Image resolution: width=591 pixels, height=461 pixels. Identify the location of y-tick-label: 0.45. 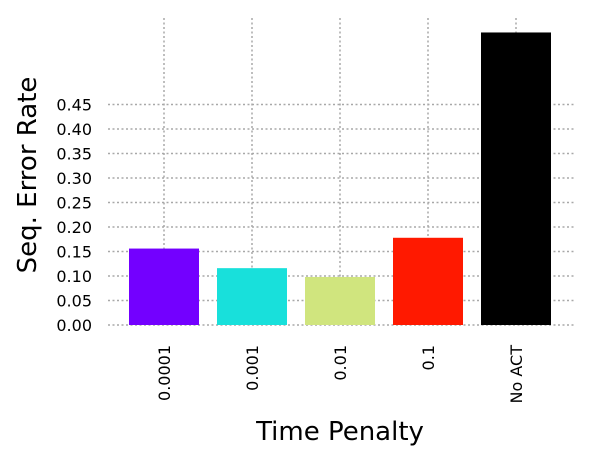
(74, 105).